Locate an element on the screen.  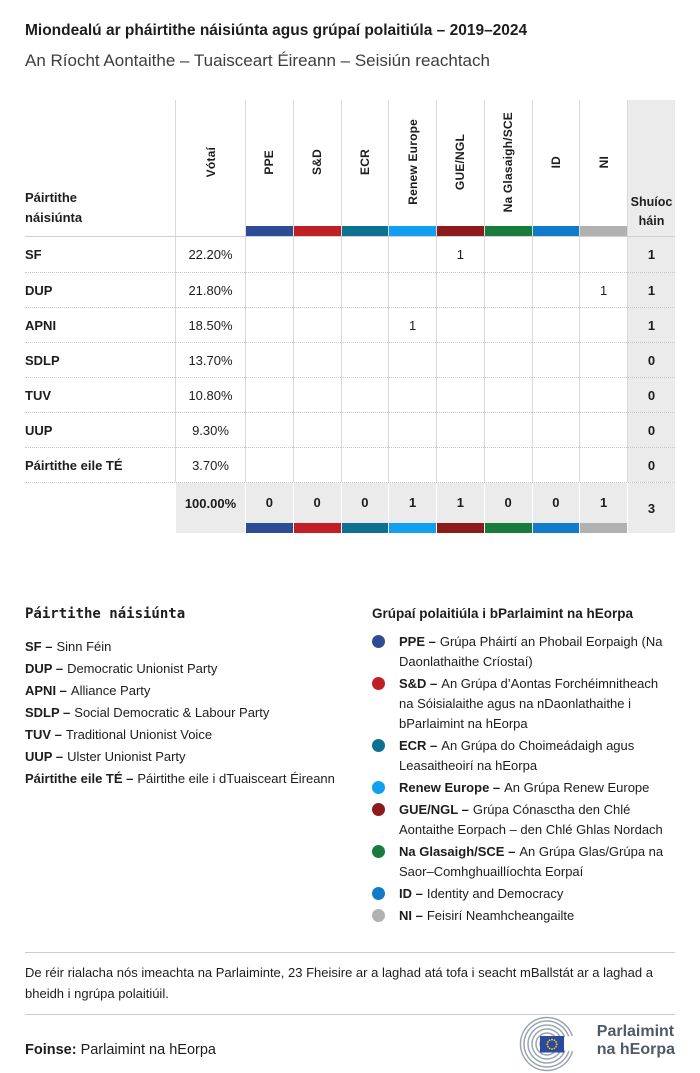
legend-abbr: TUV – is located at coordinates (43, 734).